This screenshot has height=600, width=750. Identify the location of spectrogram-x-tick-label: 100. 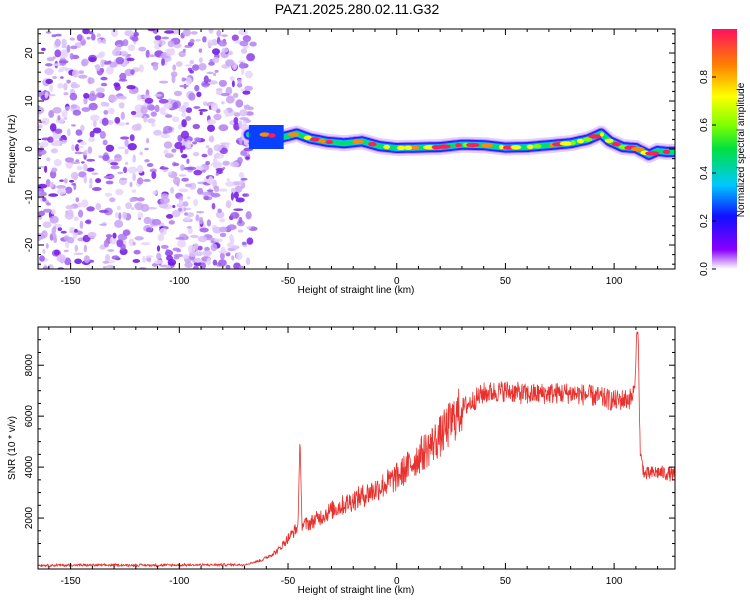
(614, 281).